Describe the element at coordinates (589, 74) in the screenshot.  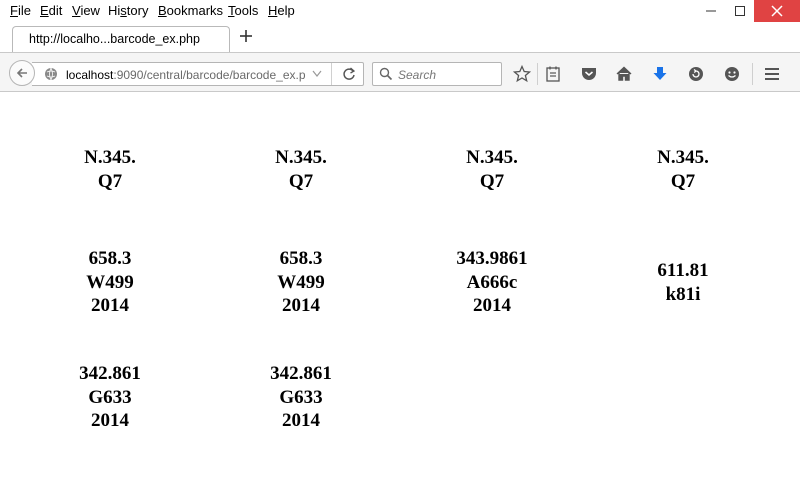
I see `pocket-icon` at that location.